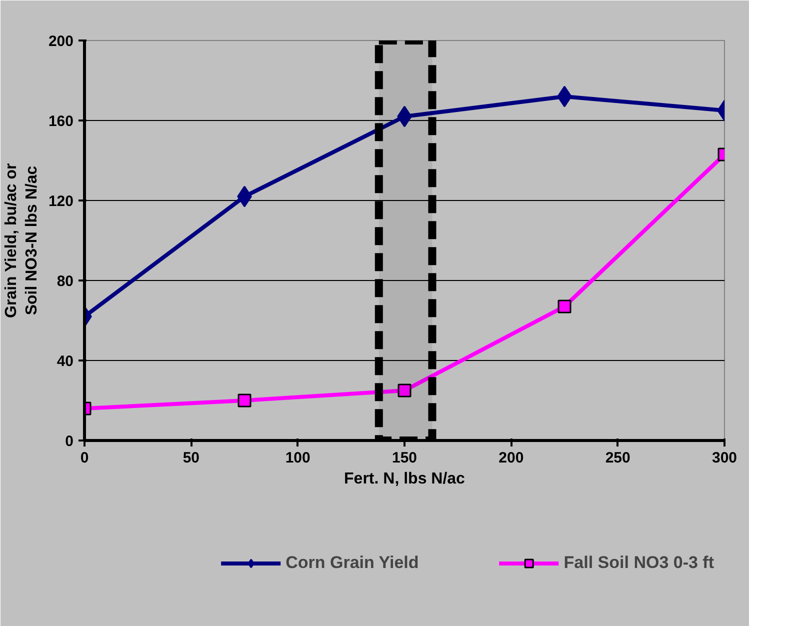 Image resolution: width=809 pixels, height=626 pixels. Describe the element at coordinates (725, 458) in the screenshot. I see `x-tick-label: 300` at that location.